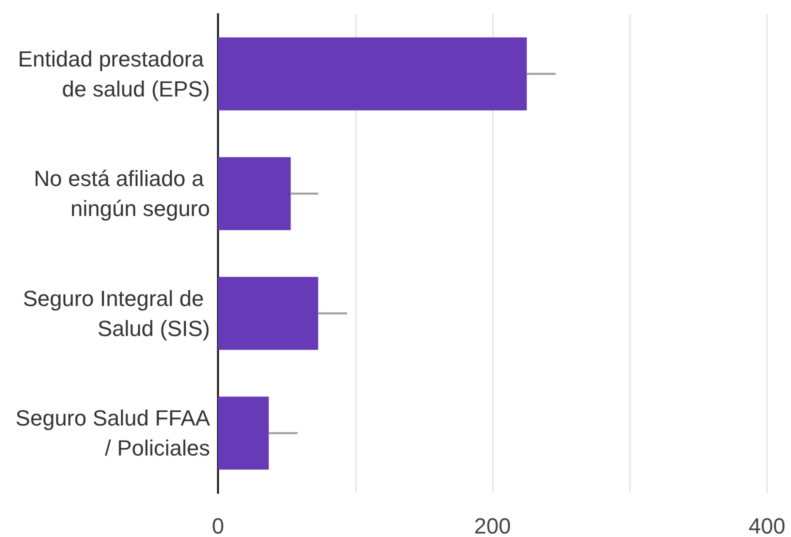 The height and width of the screenshot is (537, 791). Describe the element at coordinates (767, 525) in the screenshot. I see `x-tick-label: 400` at that location.